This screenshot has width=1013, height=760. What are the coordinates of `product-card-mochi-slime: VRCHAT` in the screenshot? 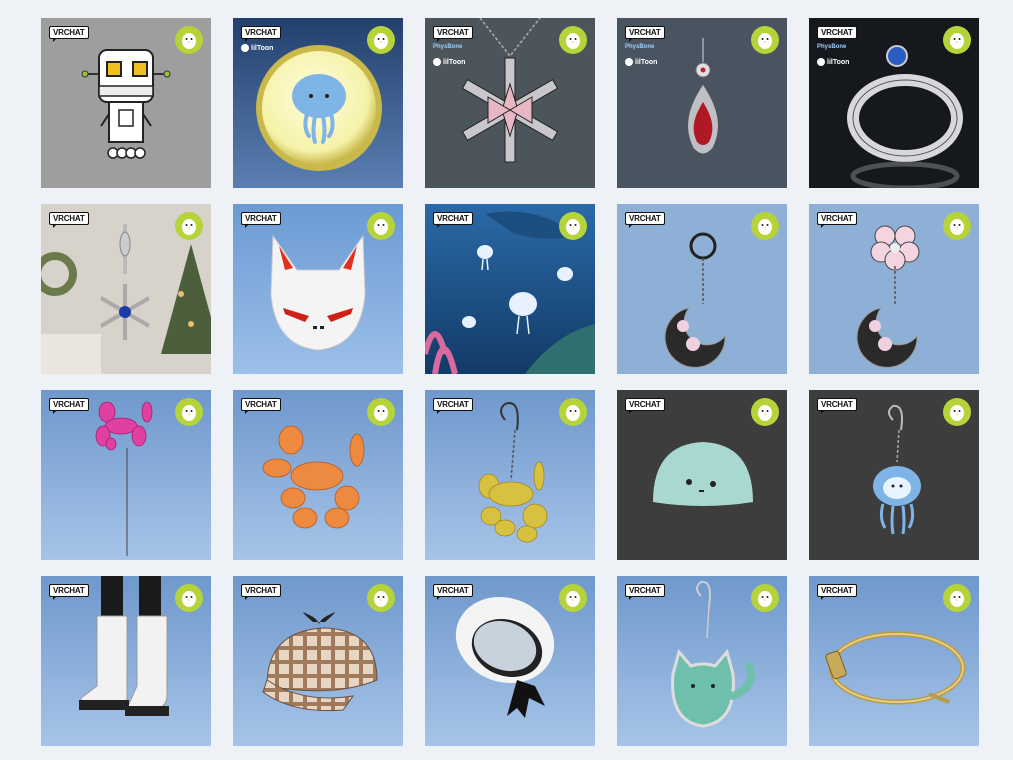 It's located at (702, 475).